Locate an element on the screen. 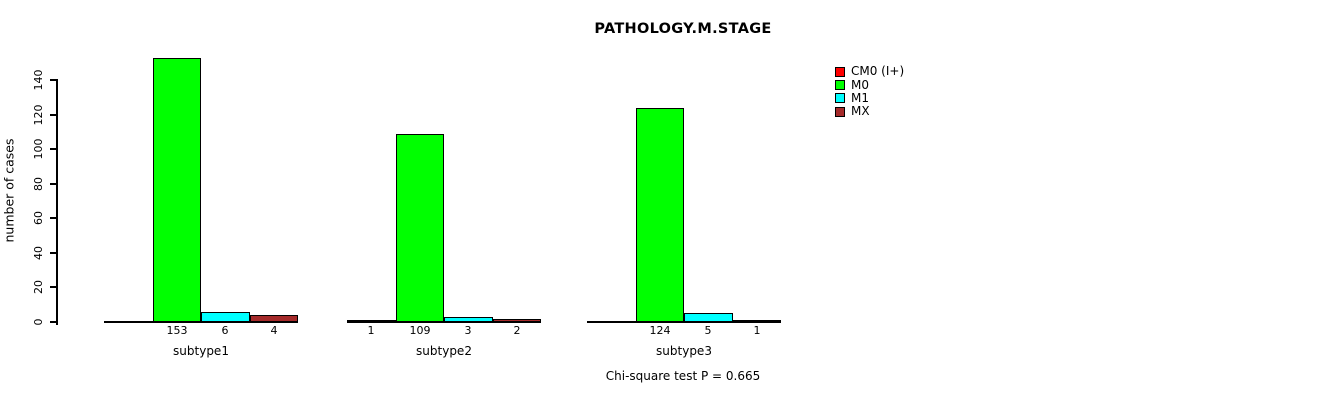 The height and width of the screenshot is (400, 1340). footnote-text: Chi-square test P = 0.665 is located at coordinates (683, 376).